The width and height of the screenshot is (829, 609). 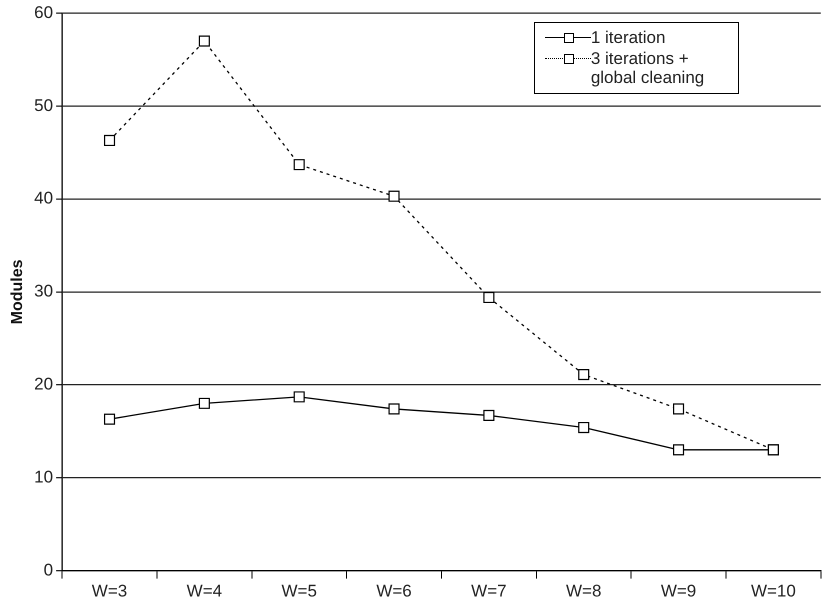 I want to click on y-tick-label: 30, so click(x=44, y=291).